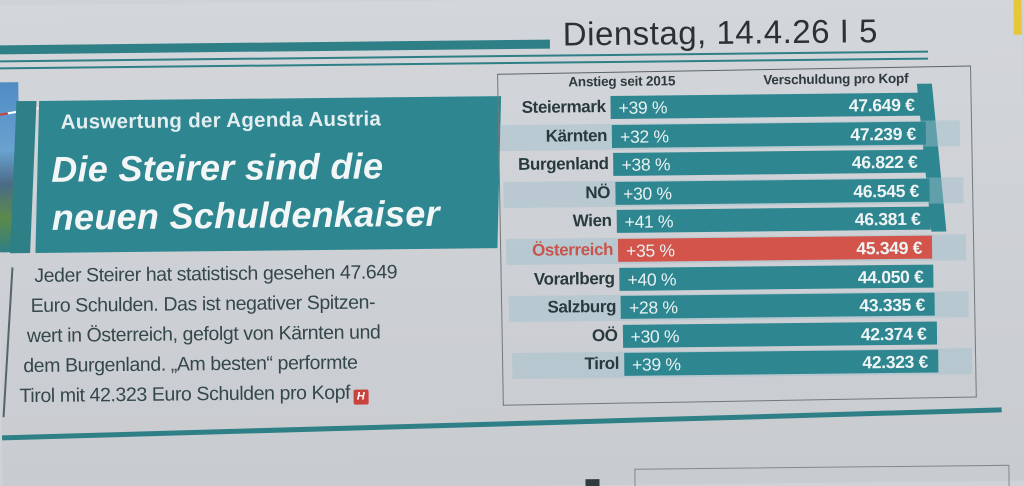 This screenshot has height=486, width=1024. Describe the element at coordinates (592, 482) in the screenshot. I see `next-article-bullet` at that location.